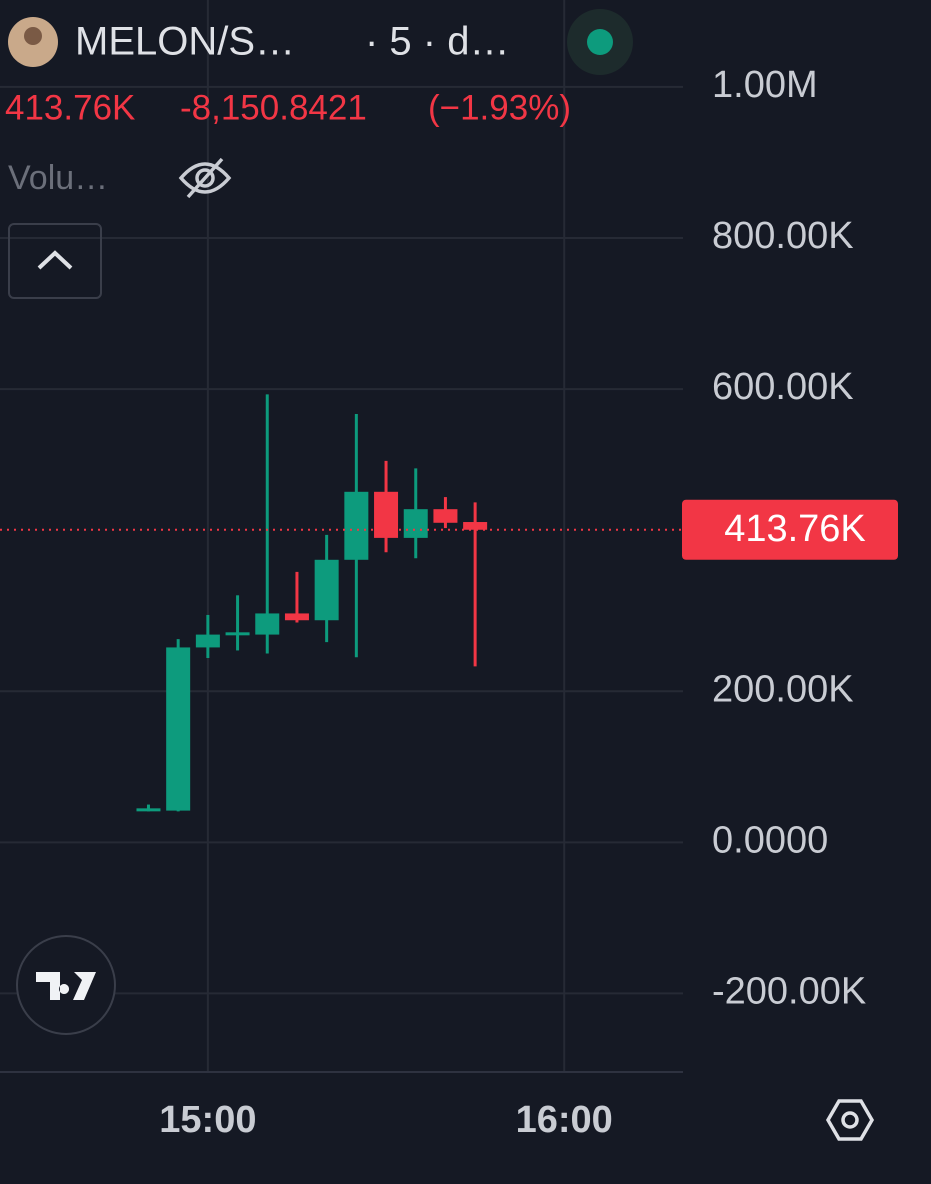 This screenshot has width=931, height=1184. What do you see at coordinates (795, 529) in the screenshot?
I see `last-price-label: 413.76K` at bounding box center [795, 529].